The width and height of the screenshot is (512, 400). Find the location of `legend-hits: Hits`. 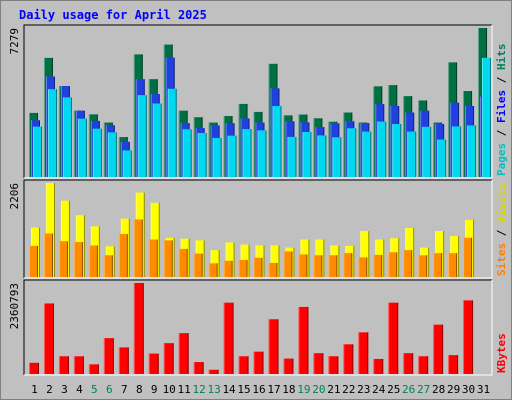

legend-hits: Hits is located at coordinates (501, 57).